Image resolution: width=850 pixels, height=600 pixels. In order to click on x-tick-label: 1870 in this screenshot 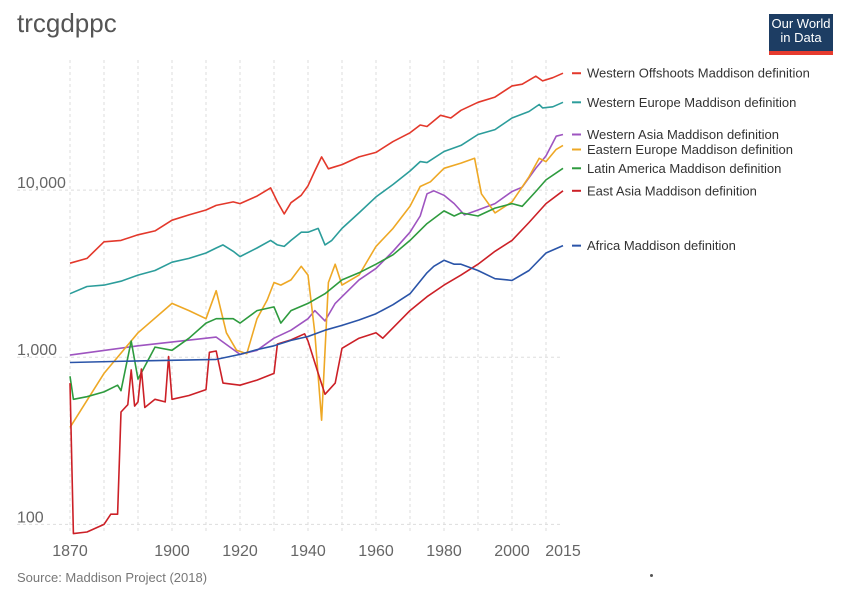, I will do `click(70, 551)`.